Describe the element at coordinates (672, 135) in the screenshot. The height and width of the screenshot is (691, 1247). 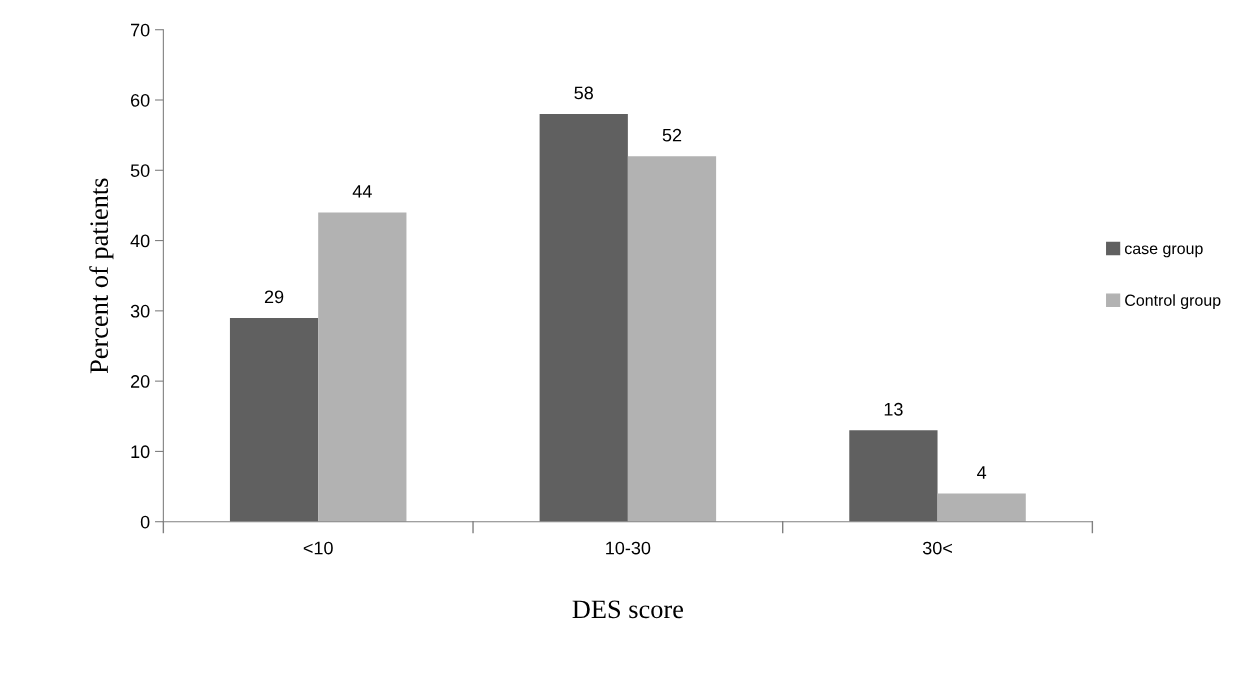
I see `data-label: 52` at that location.